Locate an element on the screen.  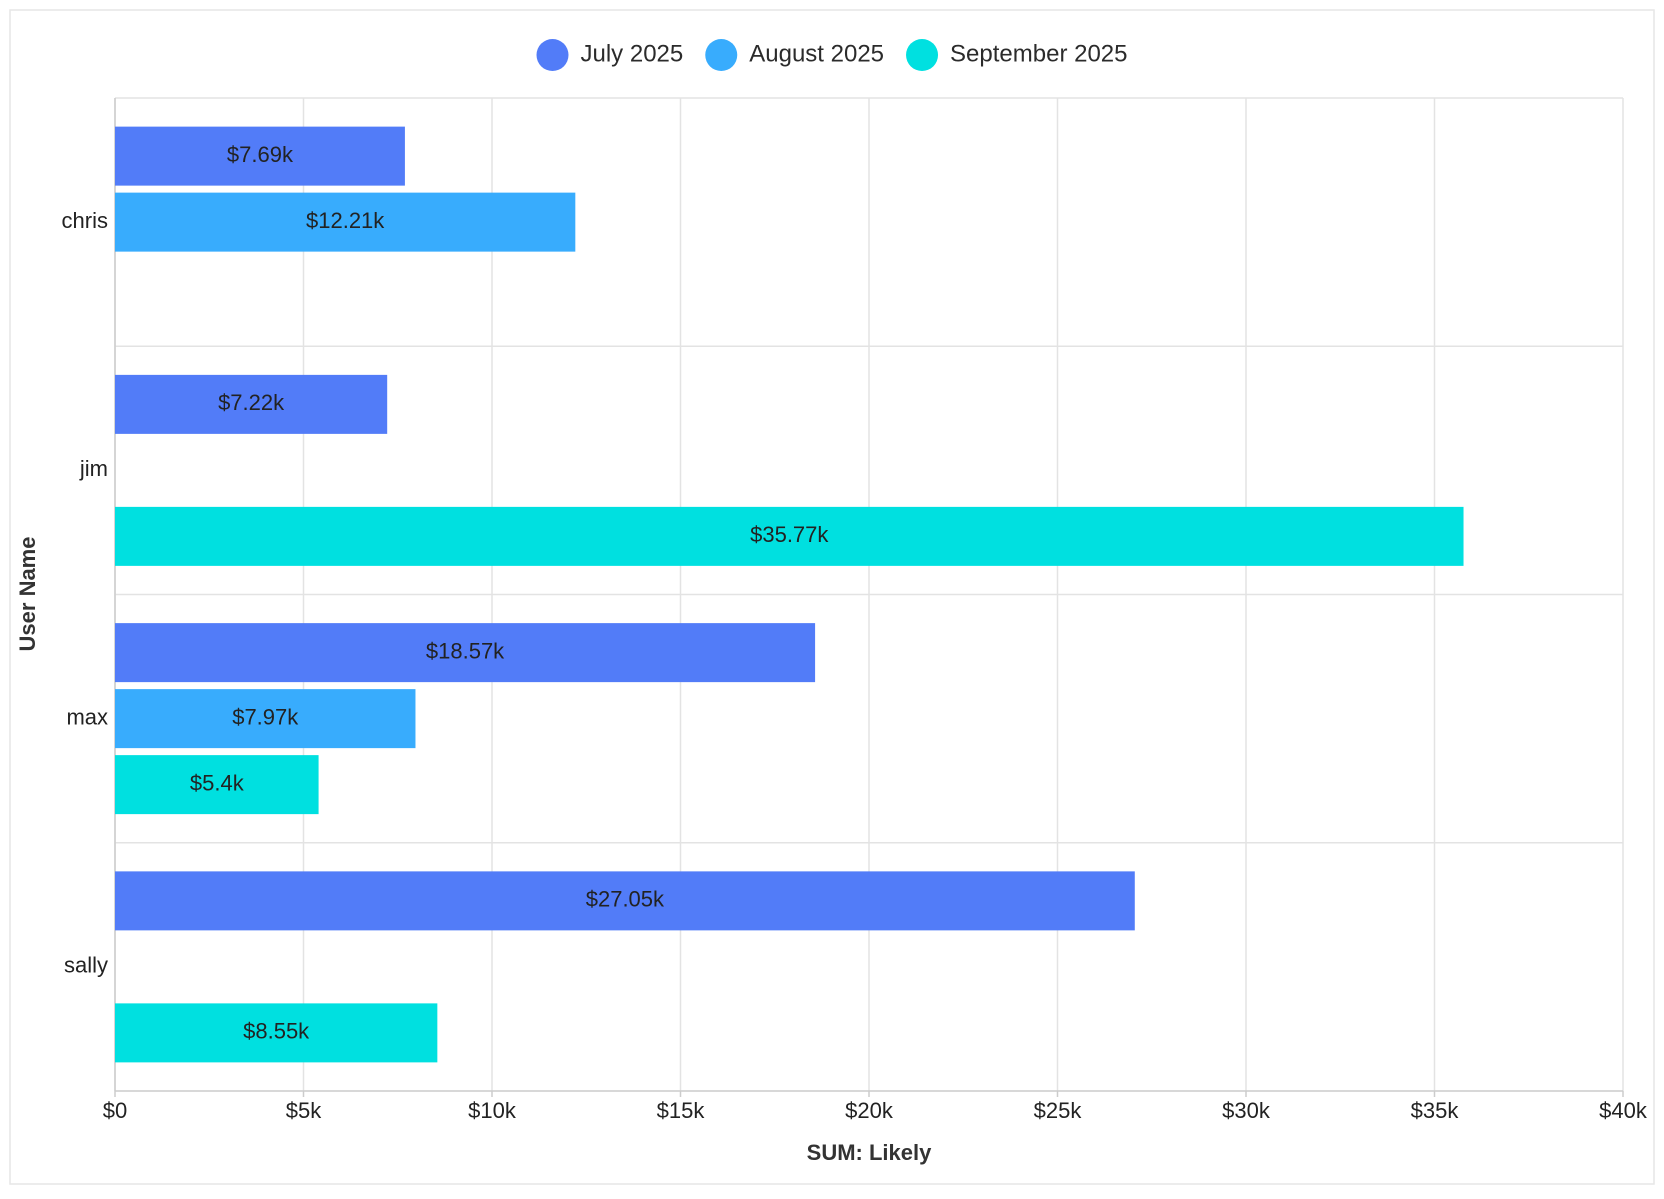
legend-item: July 2025 is located at coordinates (610, 55).